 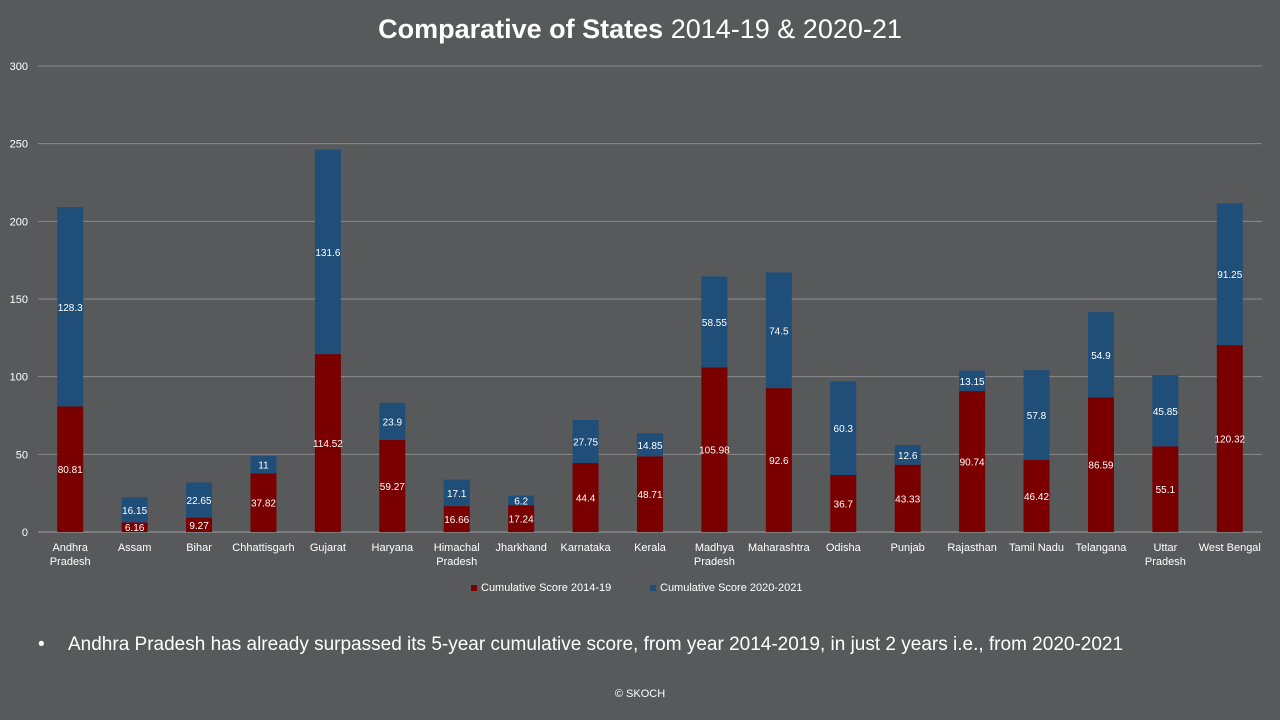 I want to click on x-tick-label: Odisha, so click(x=844, y=548).